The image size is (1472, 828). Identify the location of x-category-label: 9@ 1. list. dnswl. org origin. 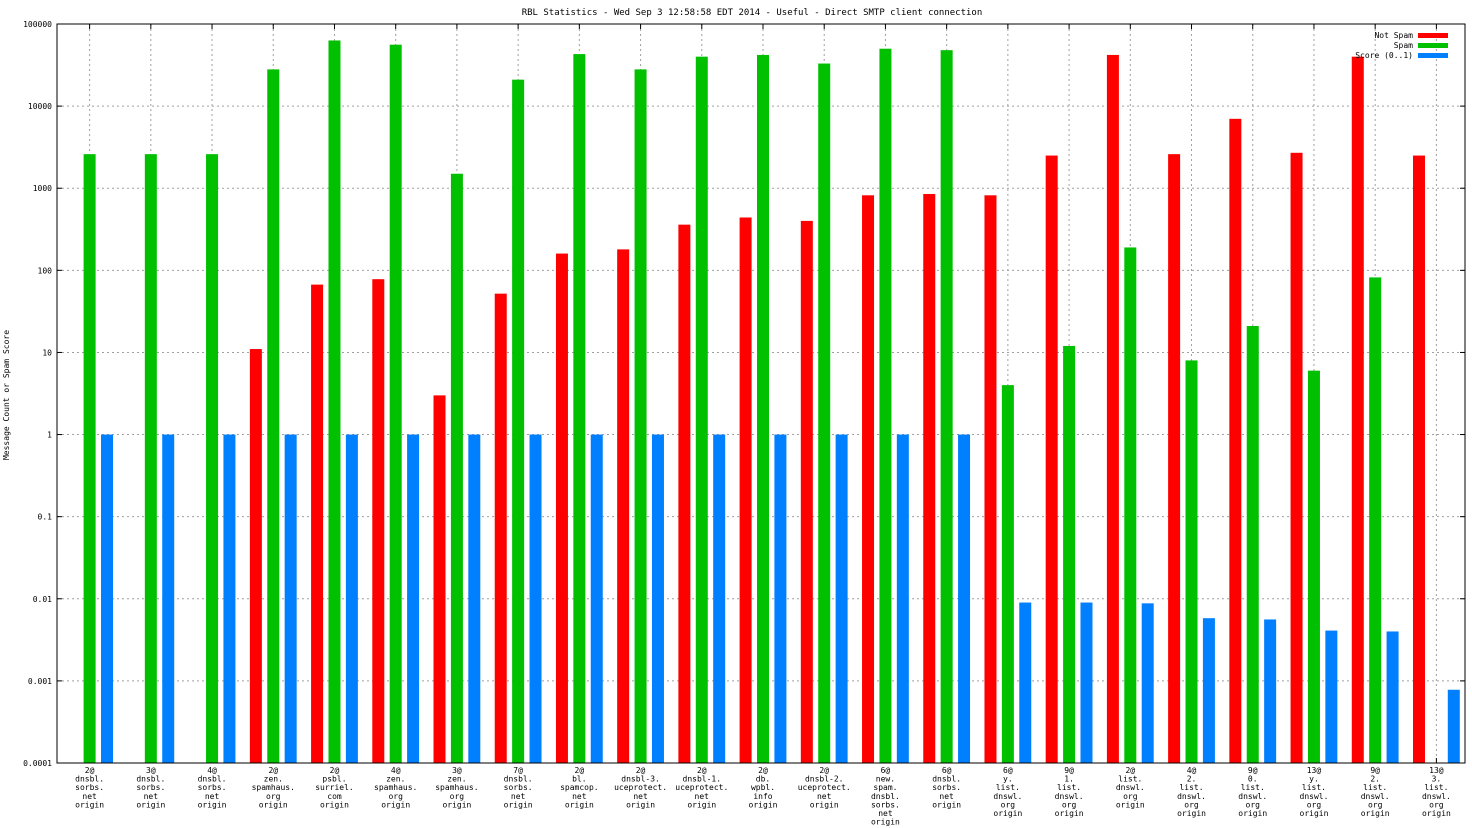
(1069, 792).